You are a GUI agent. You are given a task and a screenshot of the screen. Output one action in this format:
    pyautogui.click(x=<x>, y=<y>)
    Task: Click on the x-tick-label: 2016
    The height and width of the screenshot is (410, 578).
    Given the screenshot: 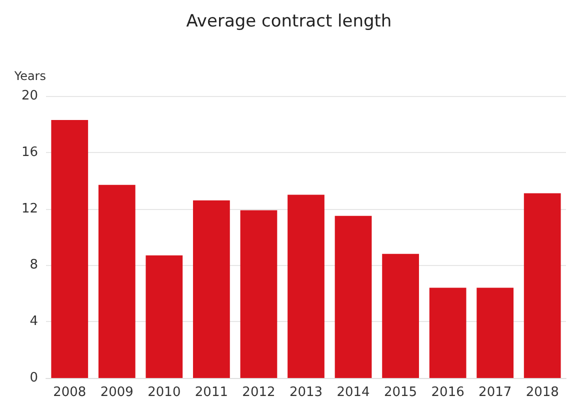 What is the action you would take?
    pyautogui.click(x=447, y=392)
    